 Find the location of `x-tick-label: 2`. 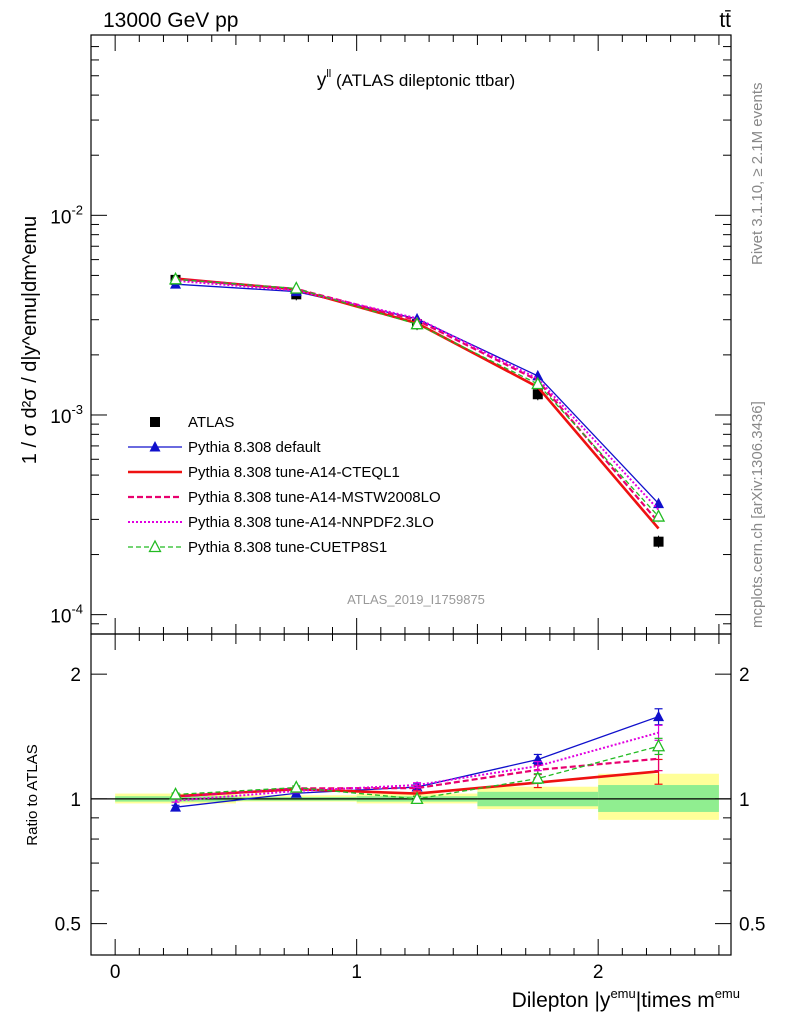

x-tick-label: 2 is located at coordinates (598, 972).